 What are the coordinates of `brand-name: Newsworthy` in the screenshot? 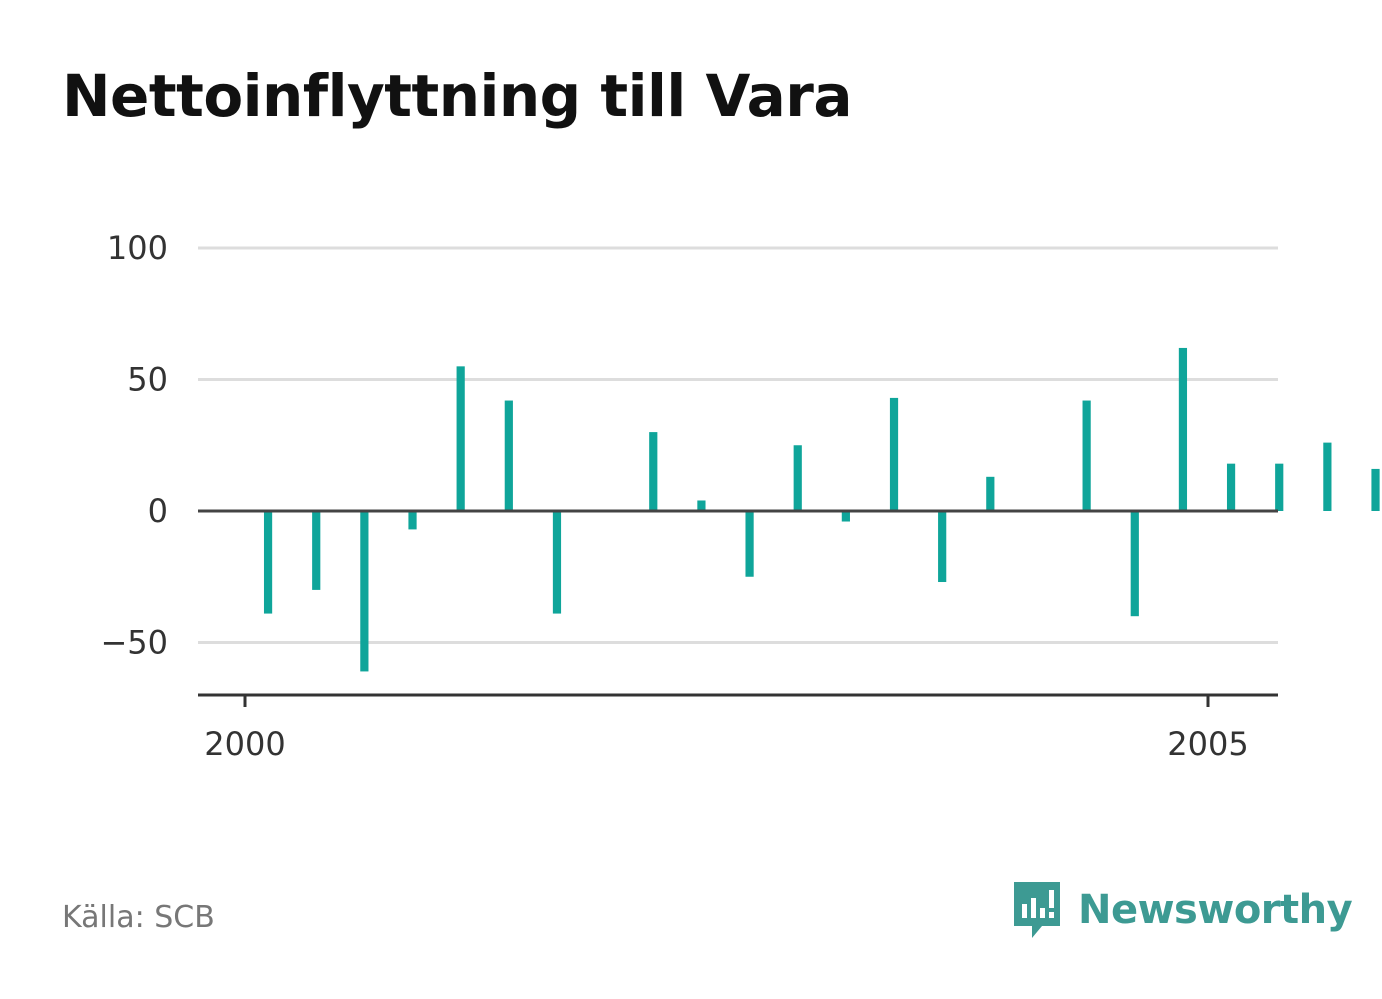 It's located at (1215, 910).